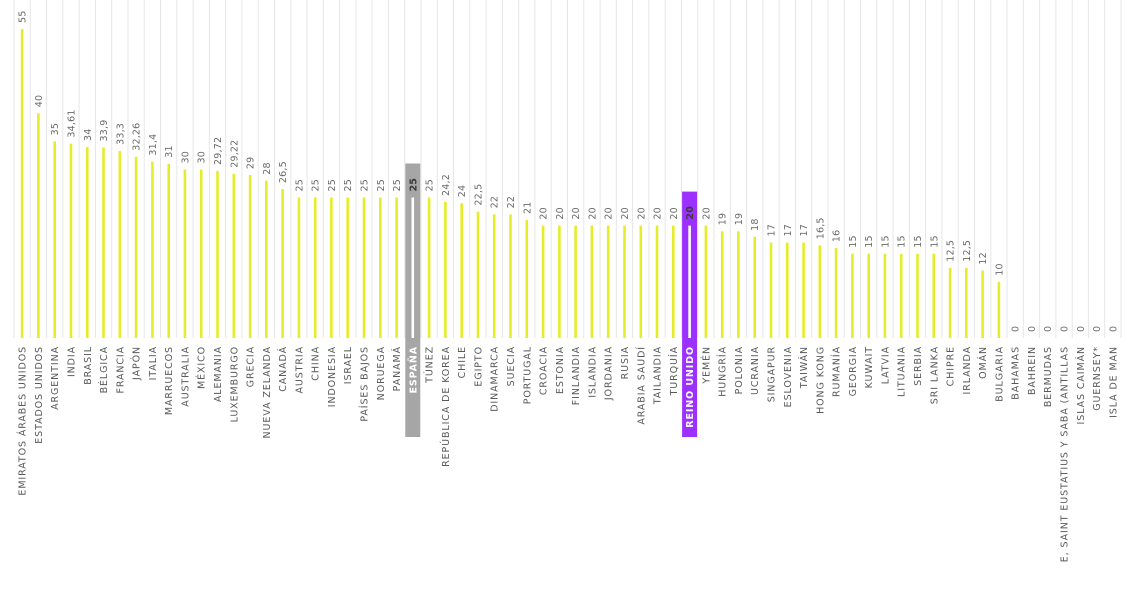 The width and height of the screenshot is (1128, 591). Describe the element at coordinates (934, 241) in the screenshot. I see `value-label-sri-lanka: 15` at that location.